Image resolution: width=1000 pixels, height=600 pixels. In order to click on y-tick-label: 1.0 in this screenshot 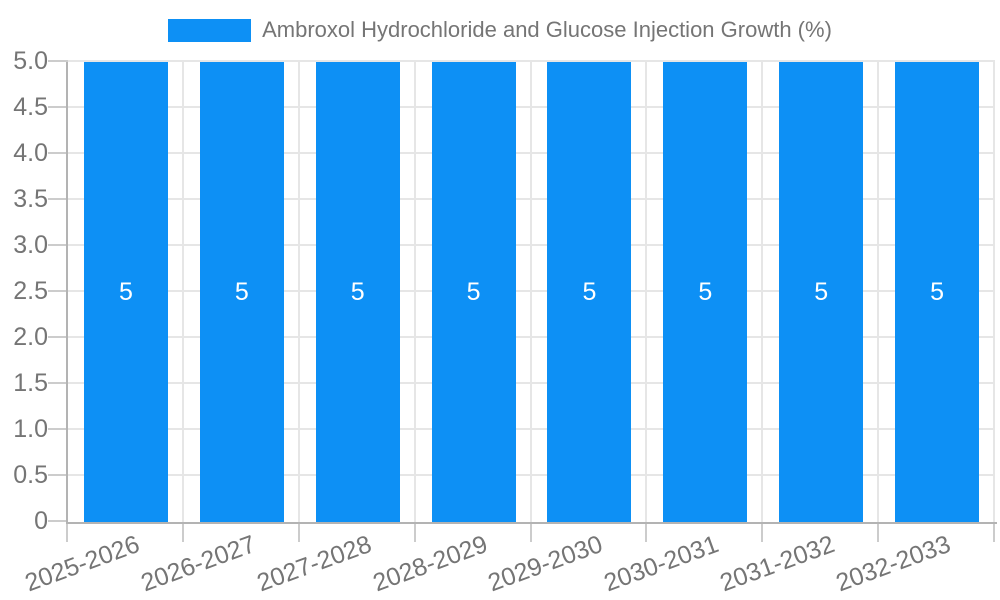, I will do `click(30, 429)`.